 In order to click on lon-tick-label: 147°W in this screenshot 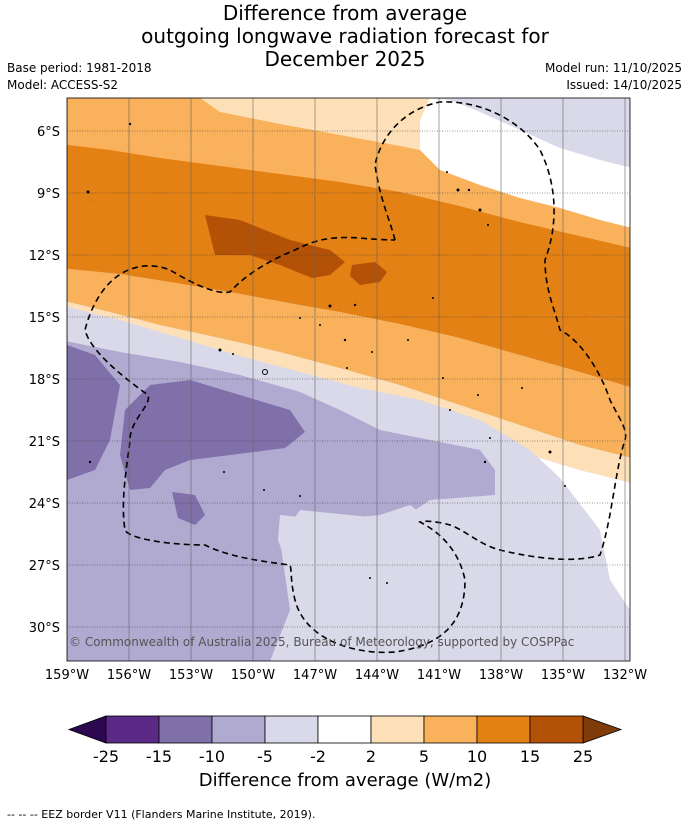, I will do `click(315, 675)`.